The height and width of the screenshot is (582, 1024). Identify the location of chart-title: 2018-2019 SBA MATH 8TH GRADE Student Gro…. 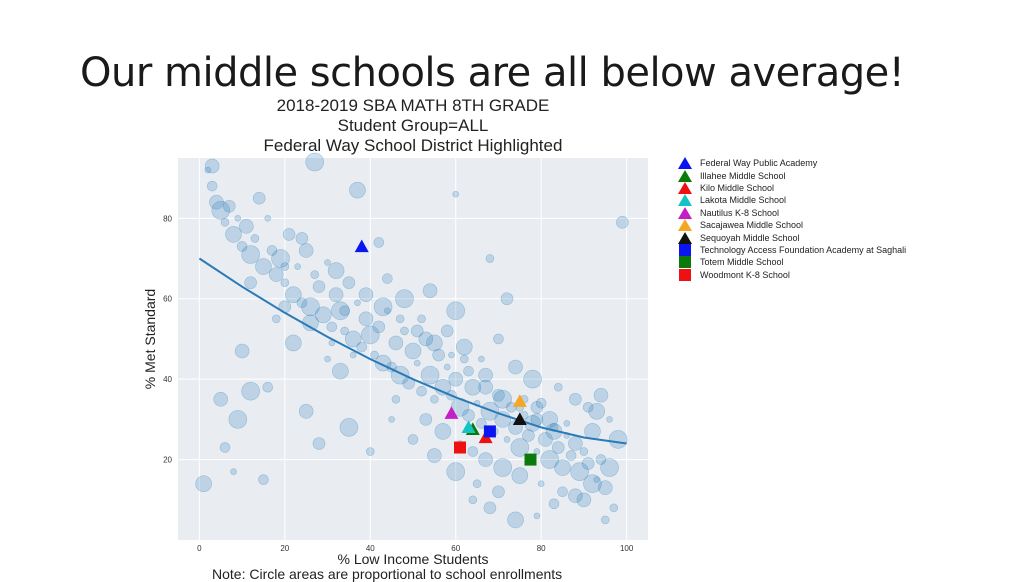
(413, 126).